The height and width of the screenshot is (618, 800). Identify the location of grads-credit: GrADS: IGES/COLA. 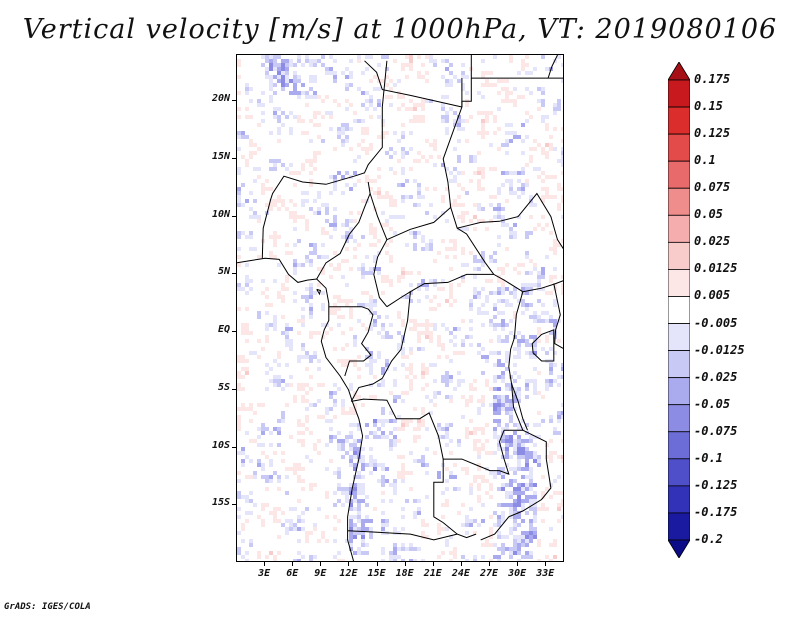
(47, 607).